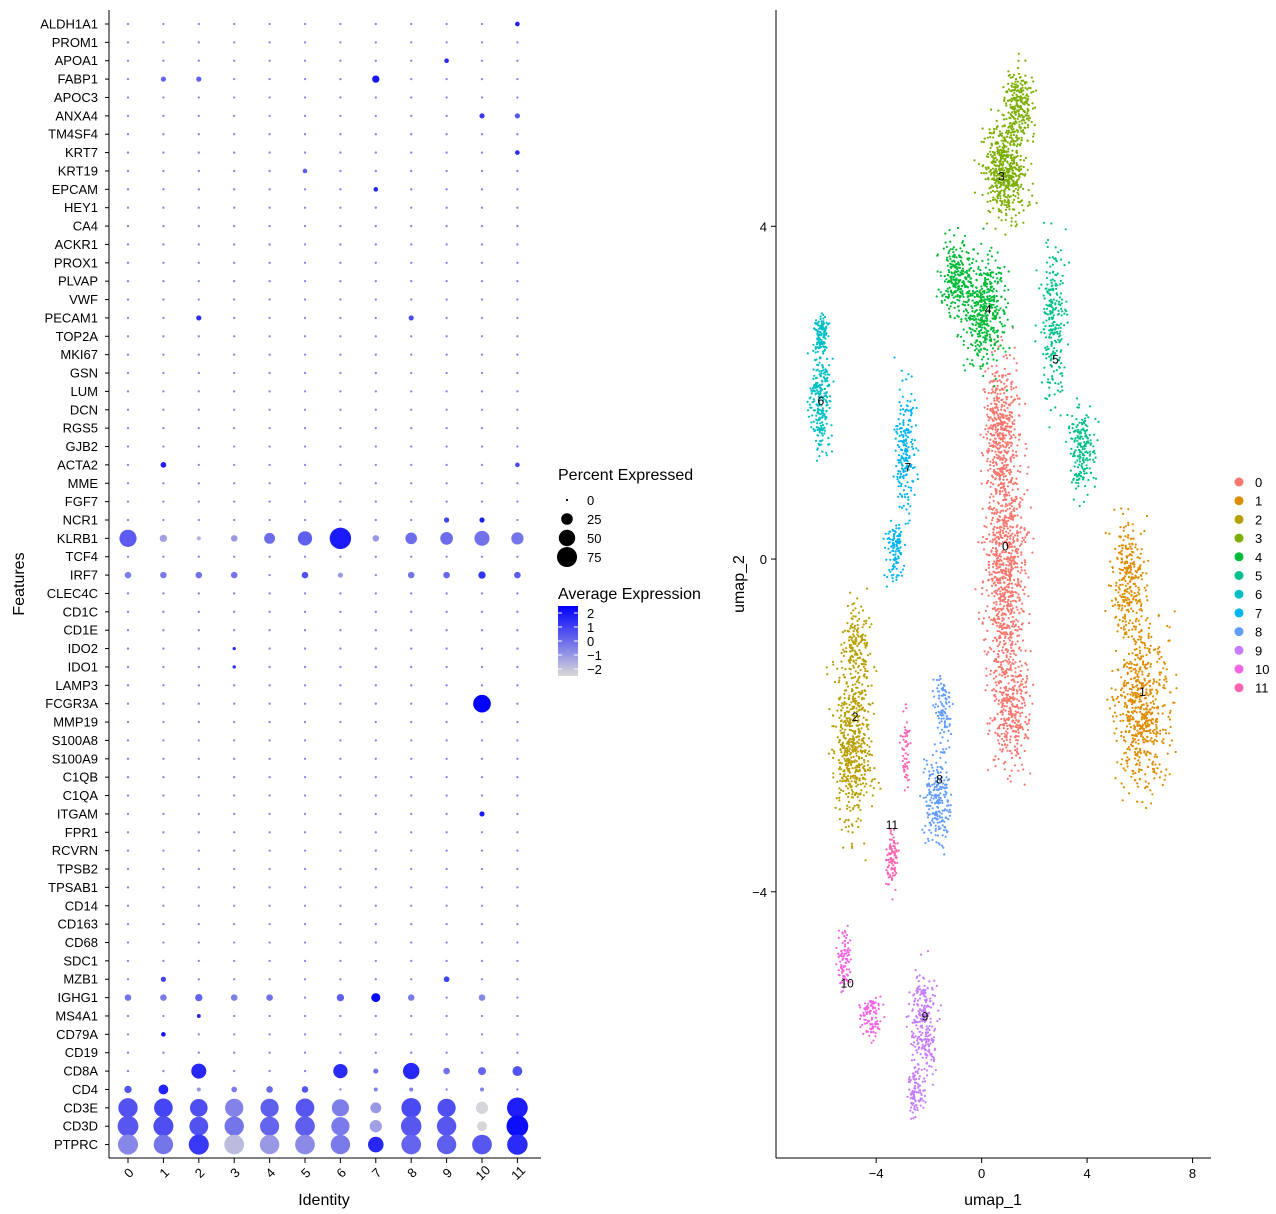 The height and width of the screenshot is (1214, 1276). I want to click on feature-label-vwf: VWF, so click(83, 299).